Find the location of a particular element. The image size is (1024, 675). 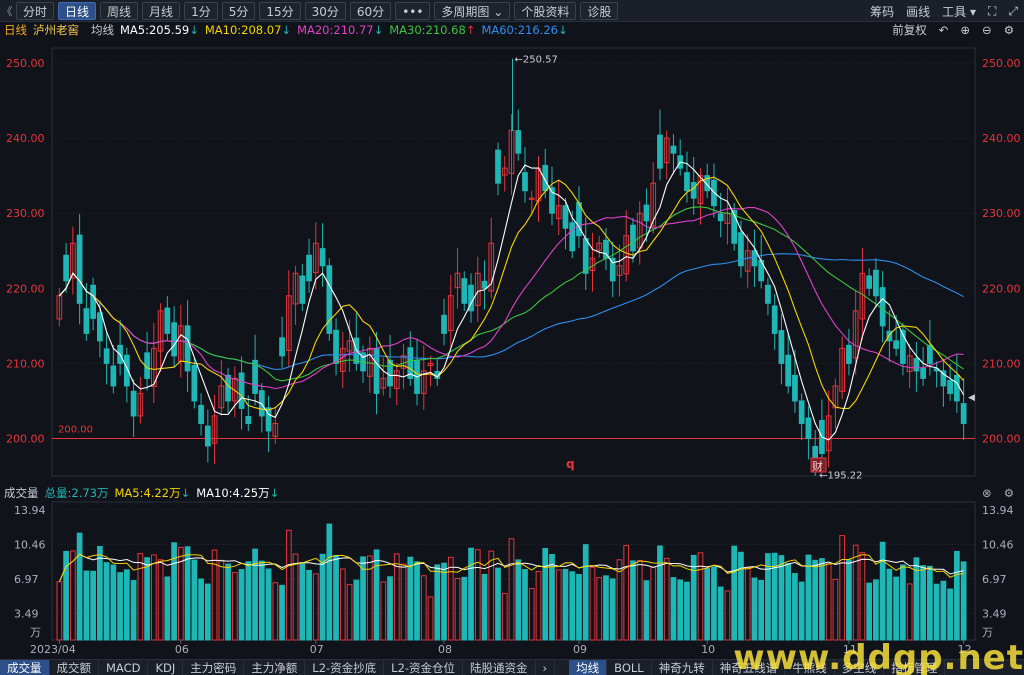

expand-icon: ⤢ is located at coordinates (1013, 10).